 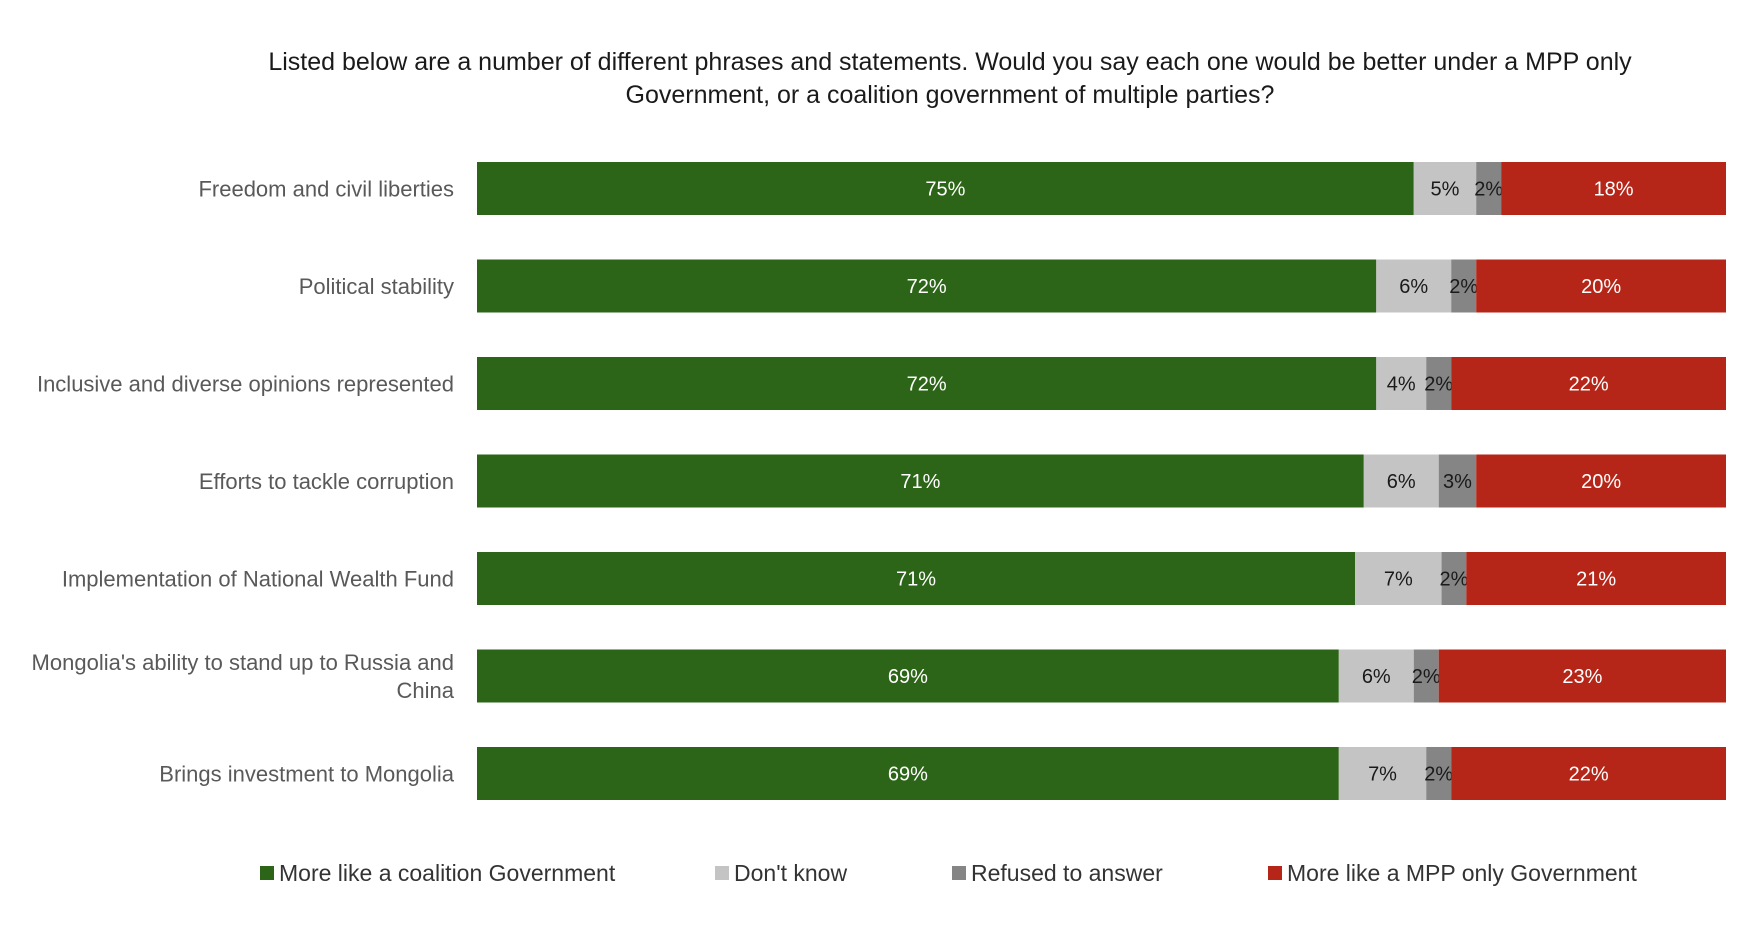 I want to click on category-label: Freedom and civil liberties, so click(x=326, y=189).